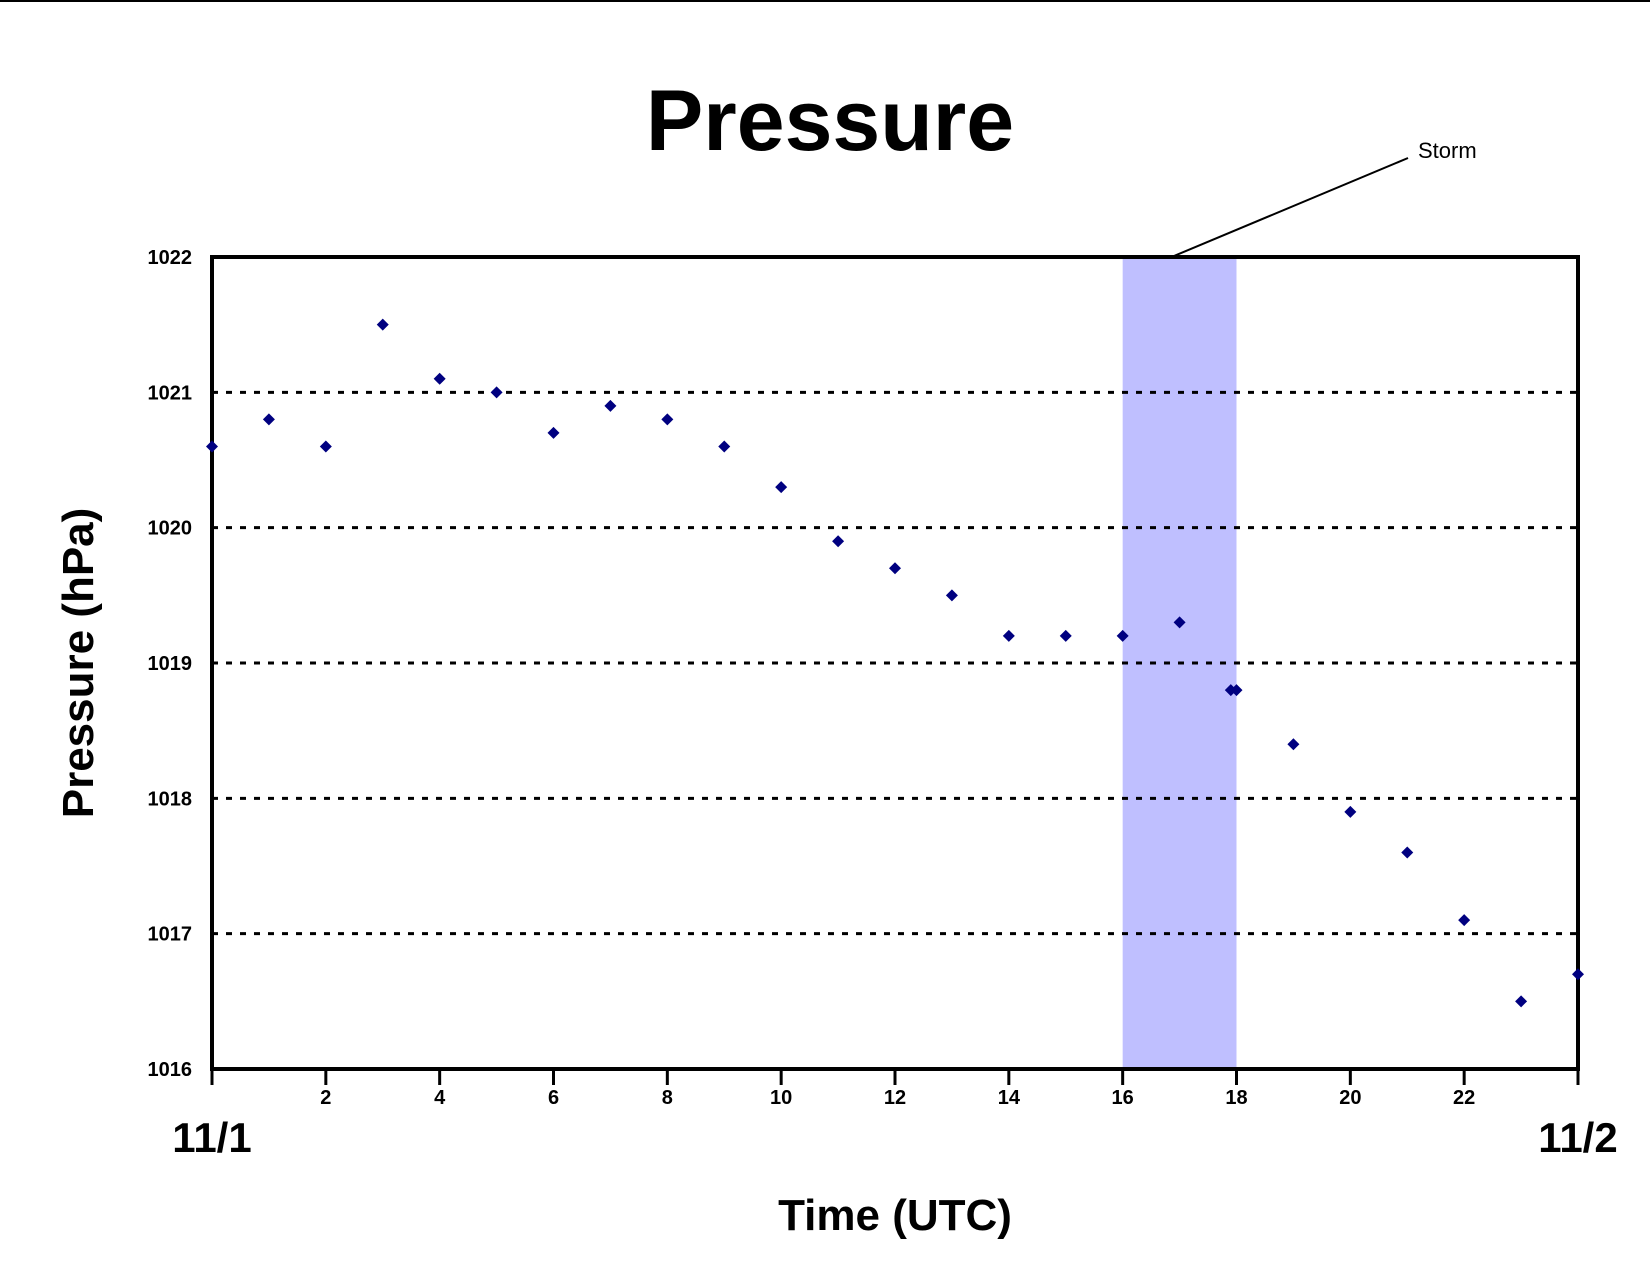 Image resolution: width=1650 pixels, height=1275 pixels. I want to click on y-axis-ticks: 1016 1017 1018 1019 1020 1021 1022, so click(170, 664).